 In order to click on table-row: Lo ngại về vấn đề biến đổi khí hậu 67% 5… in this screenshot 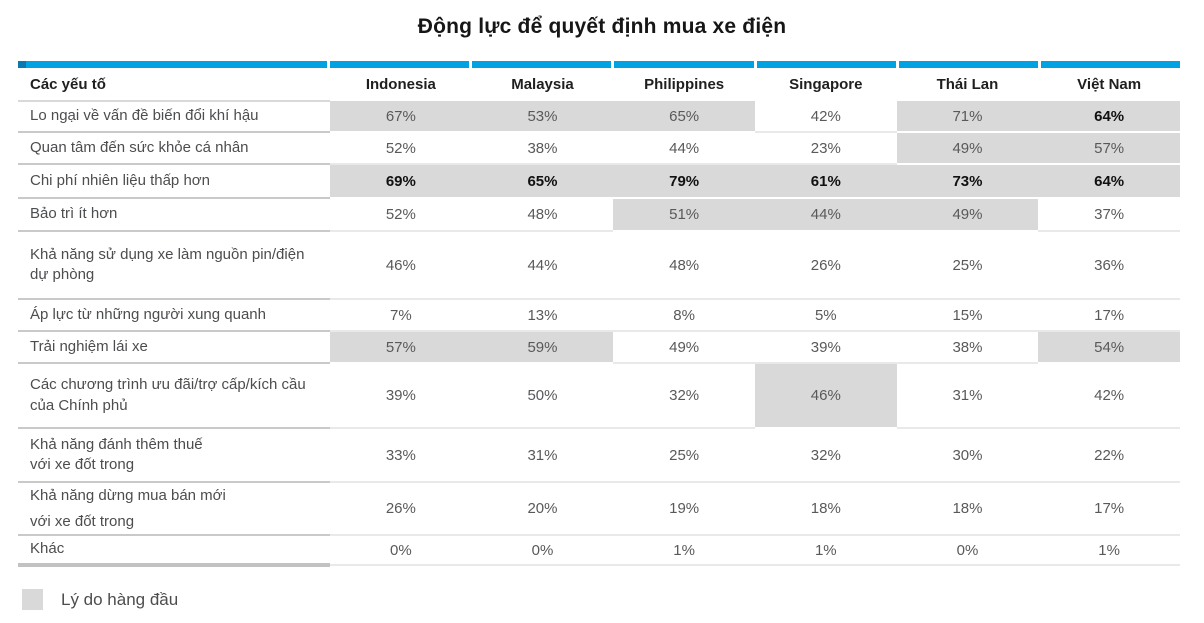, I will do `click(599, 117)`.